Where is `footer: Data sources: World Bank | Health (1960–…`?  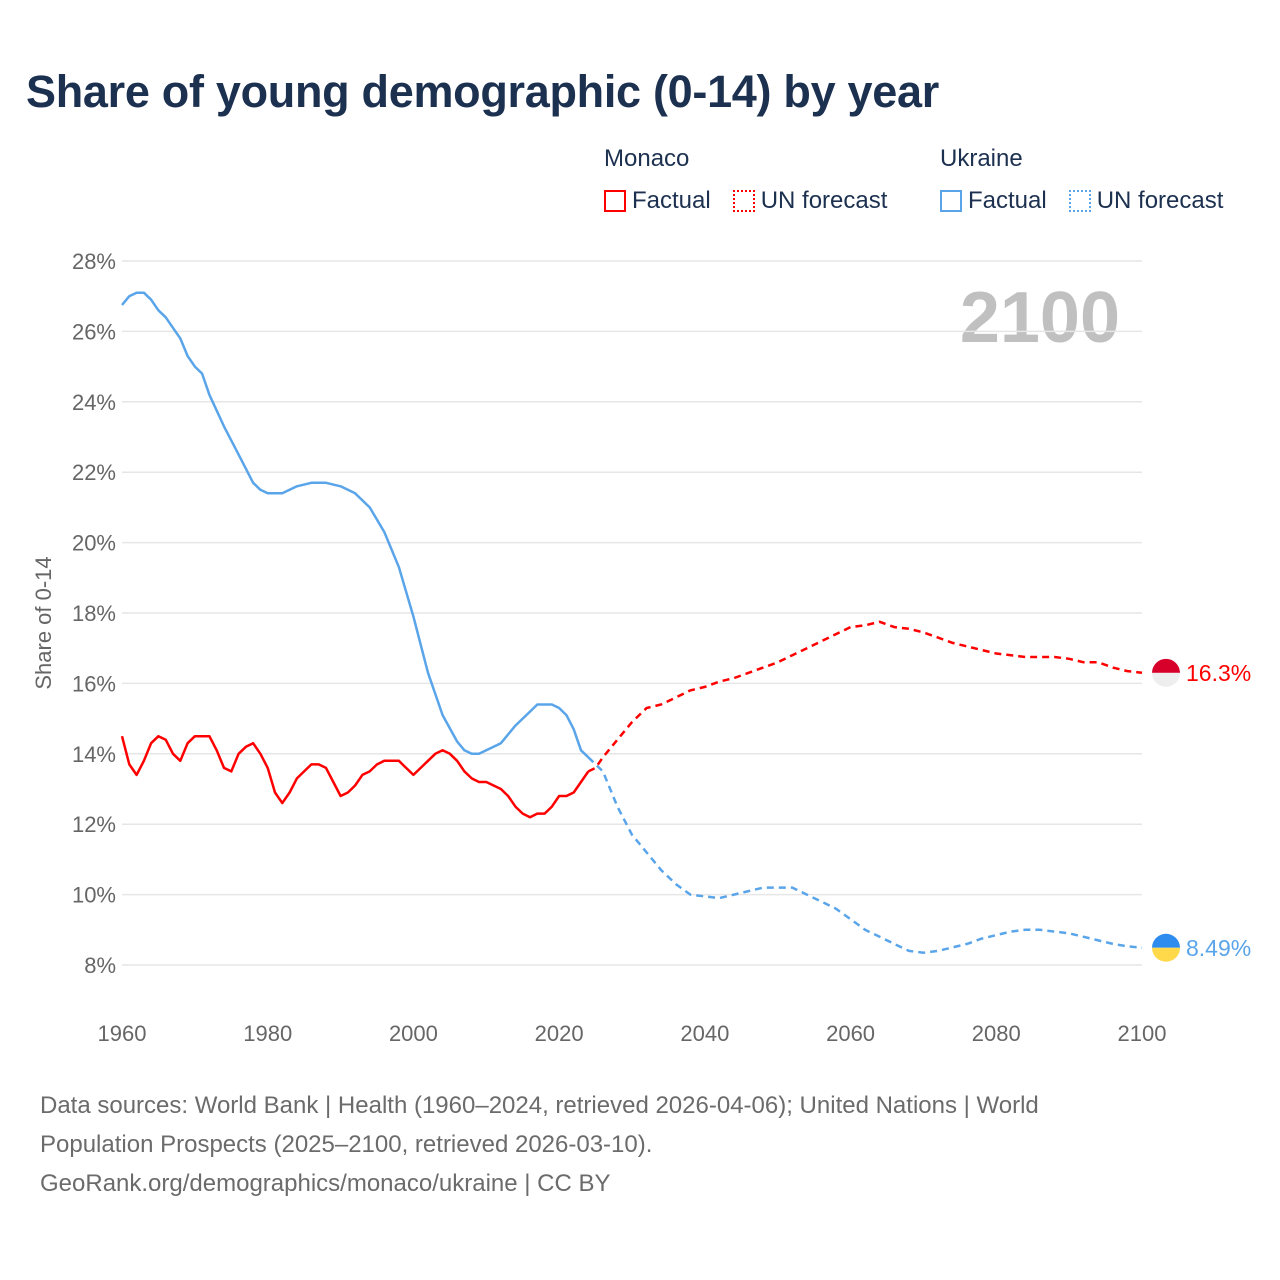
footer: Data sources: World Bank | Health (1960–… is located at coordinates (620, 1144).